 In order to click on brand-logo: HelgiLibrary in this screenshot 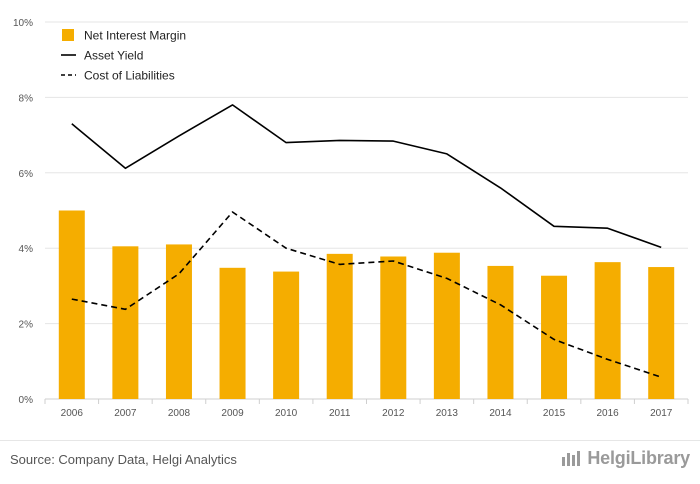, I will do `click(625, 458)`.